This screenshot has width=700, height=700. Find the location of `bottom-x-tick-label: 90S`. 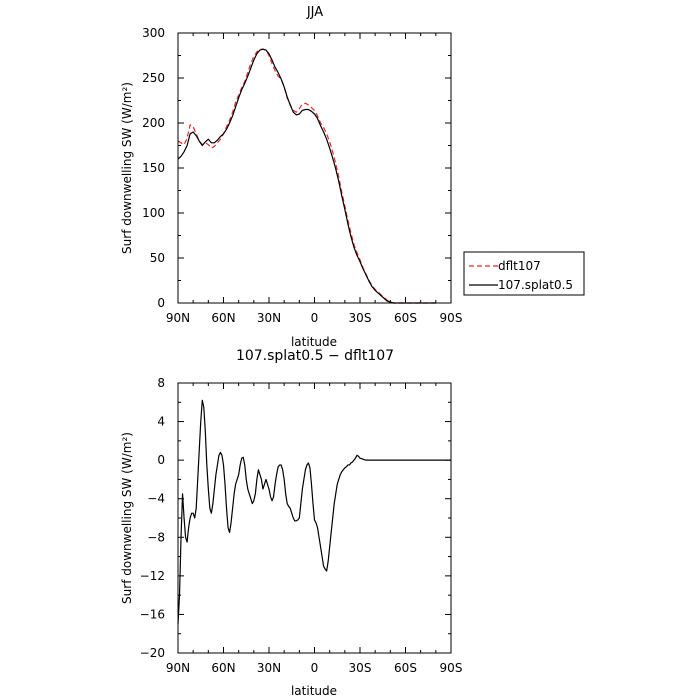

bottom-x-tick-label: 90S is located at coordinates (451, 668).